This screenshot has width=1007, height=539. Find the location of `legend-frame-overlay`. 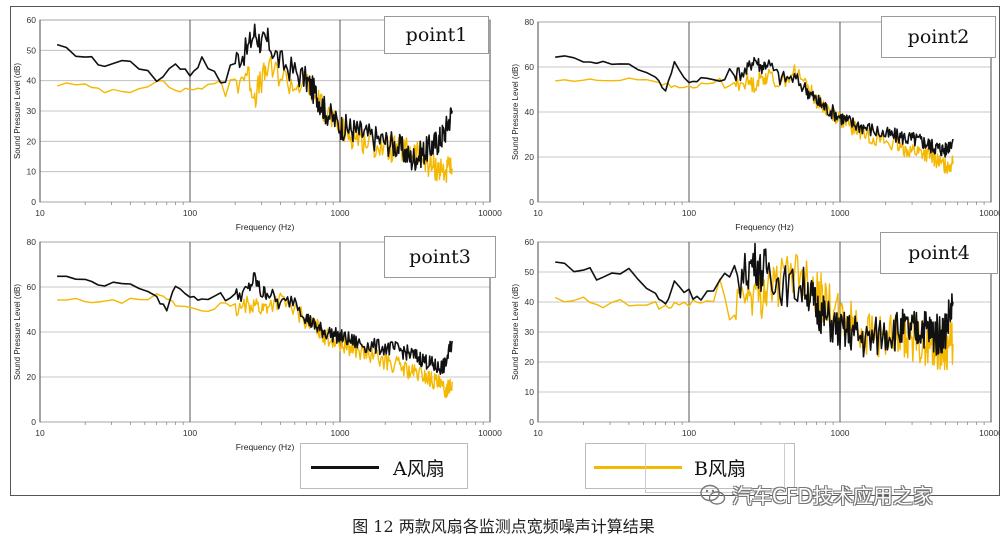

legend-frame-overlay is located at coordinates (715, 468).